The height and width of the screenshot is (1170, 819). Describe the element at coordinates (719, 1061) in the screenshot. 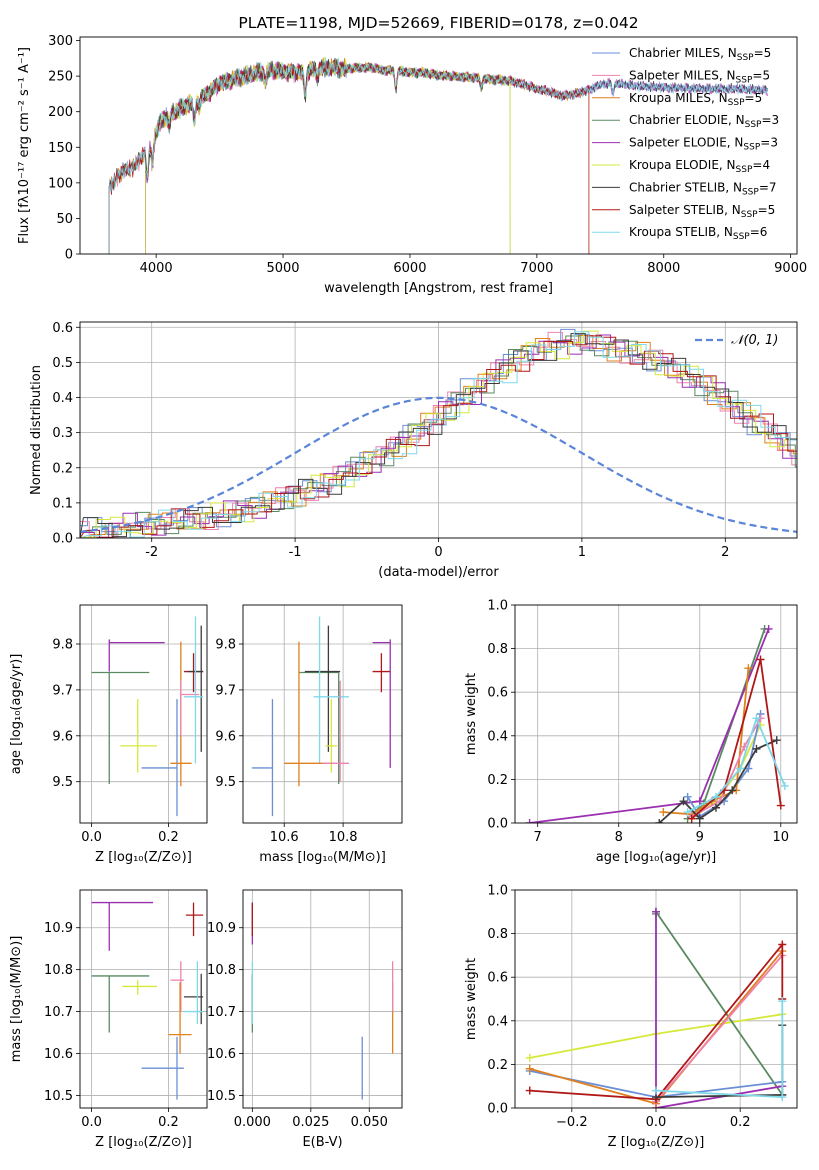

I see `weight-line-chabrier-stelib` at that location.